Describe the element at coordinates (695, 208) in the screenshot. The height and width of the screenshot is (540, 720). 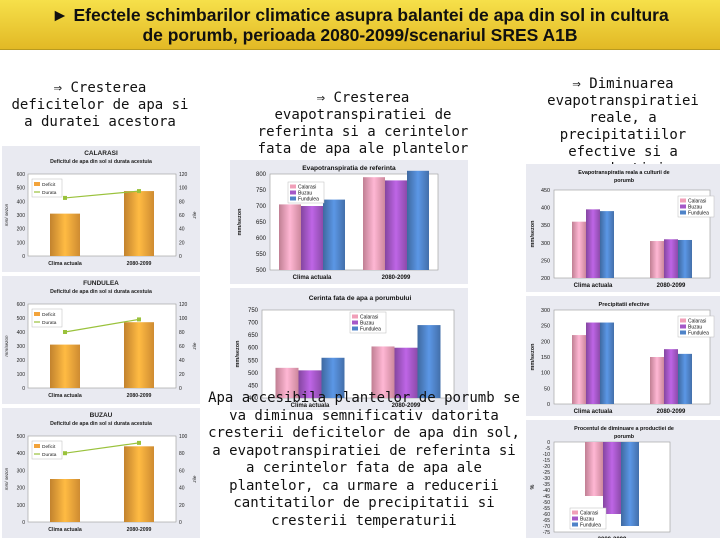
I see `legend-label: Buzau` at that location.